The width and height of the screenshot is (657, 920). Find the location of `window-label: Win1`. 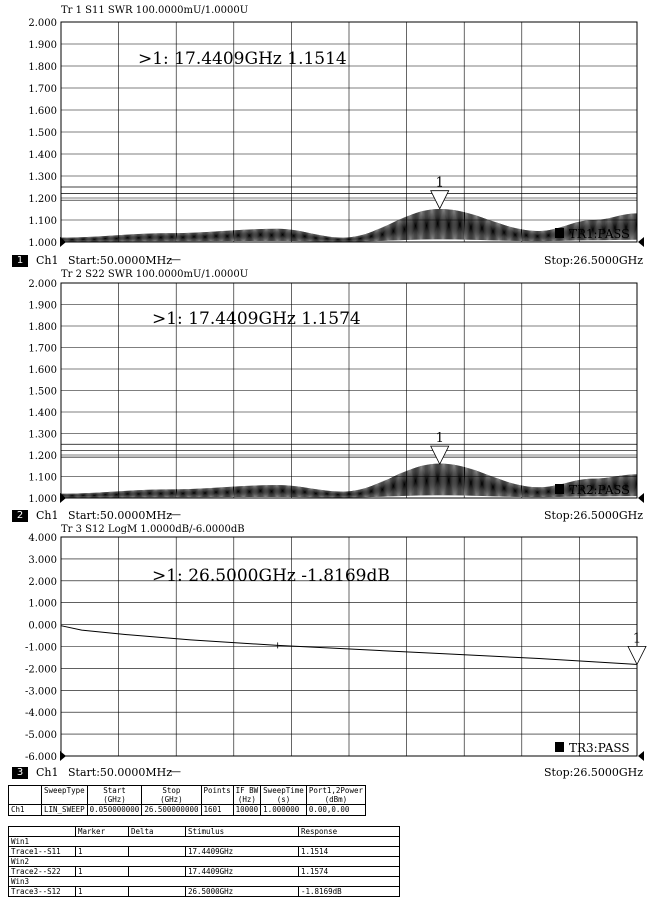

window-label: Win1 is located at coordinates (204, 841).